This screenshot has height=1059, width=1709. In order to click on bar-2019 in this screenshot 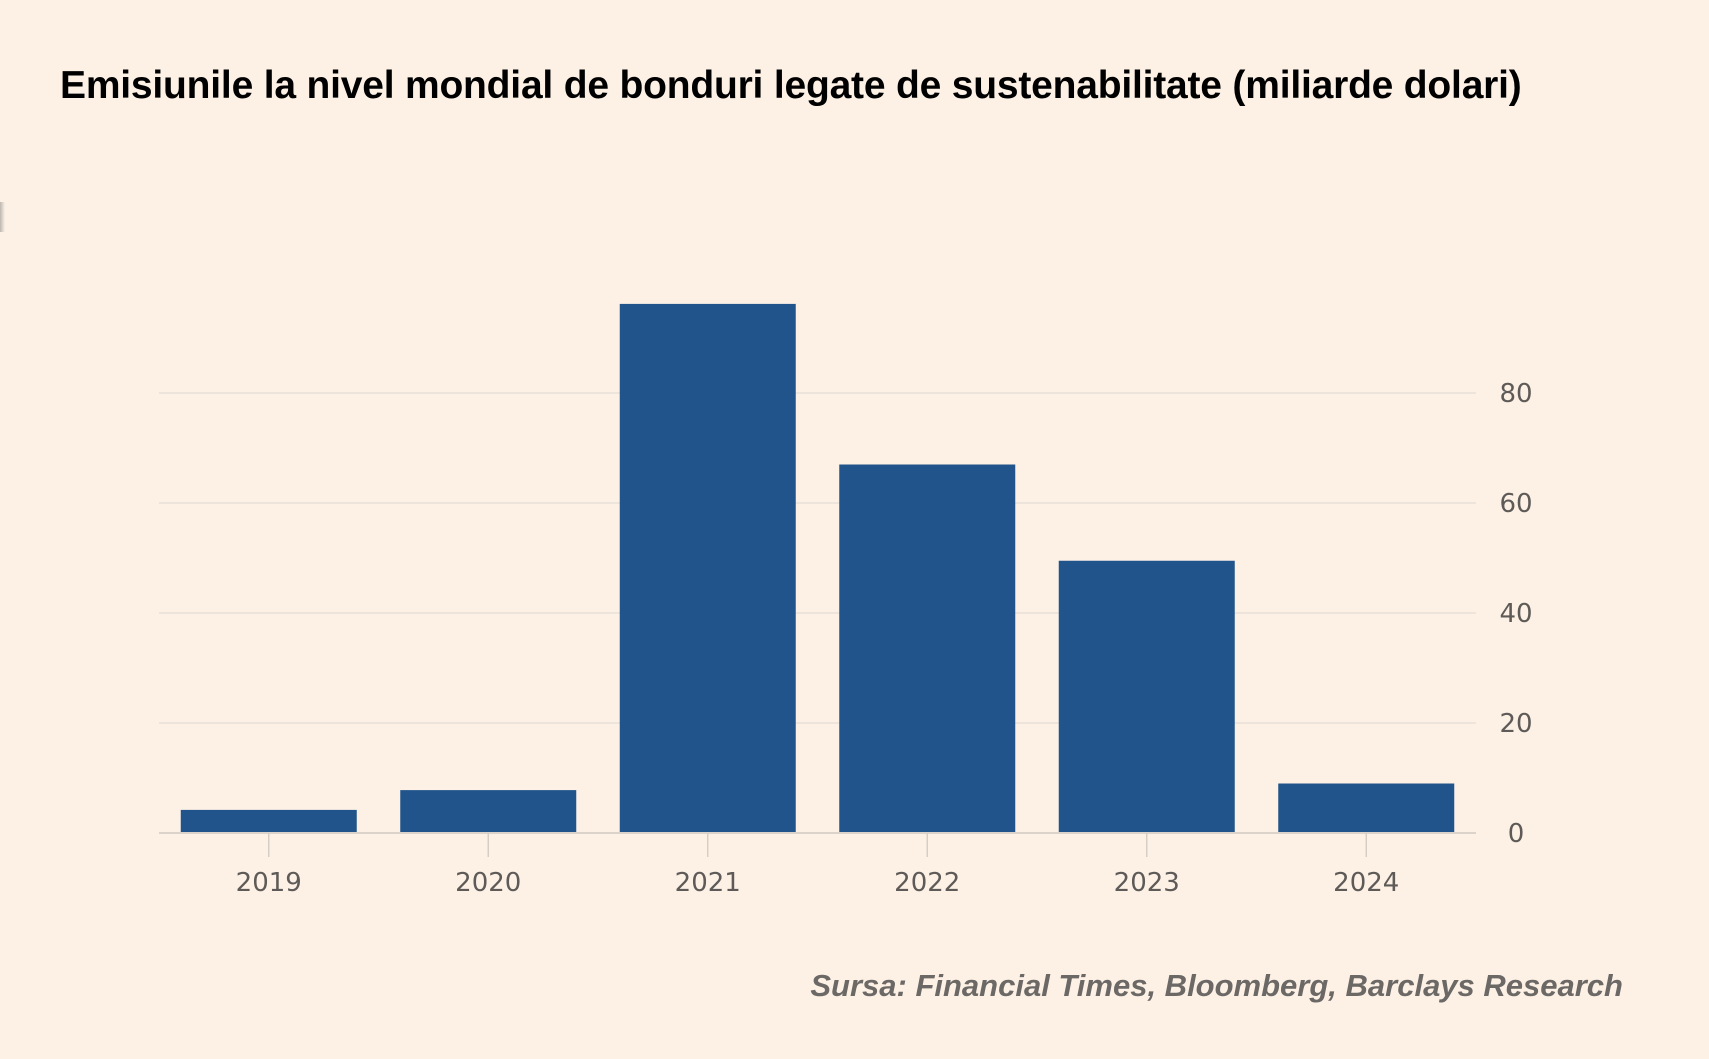, I will do `click(268, 821)`.